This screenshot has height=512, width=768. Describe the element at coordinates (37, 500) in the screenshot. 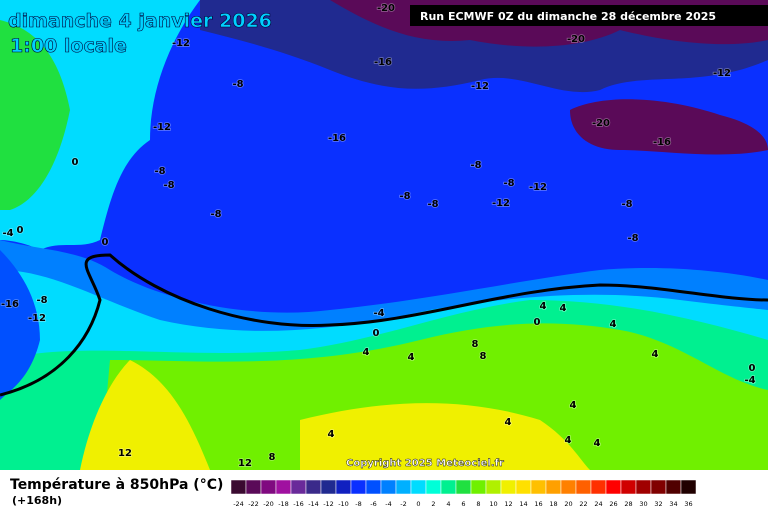

I see `lead-time: (+168h)` at that location.